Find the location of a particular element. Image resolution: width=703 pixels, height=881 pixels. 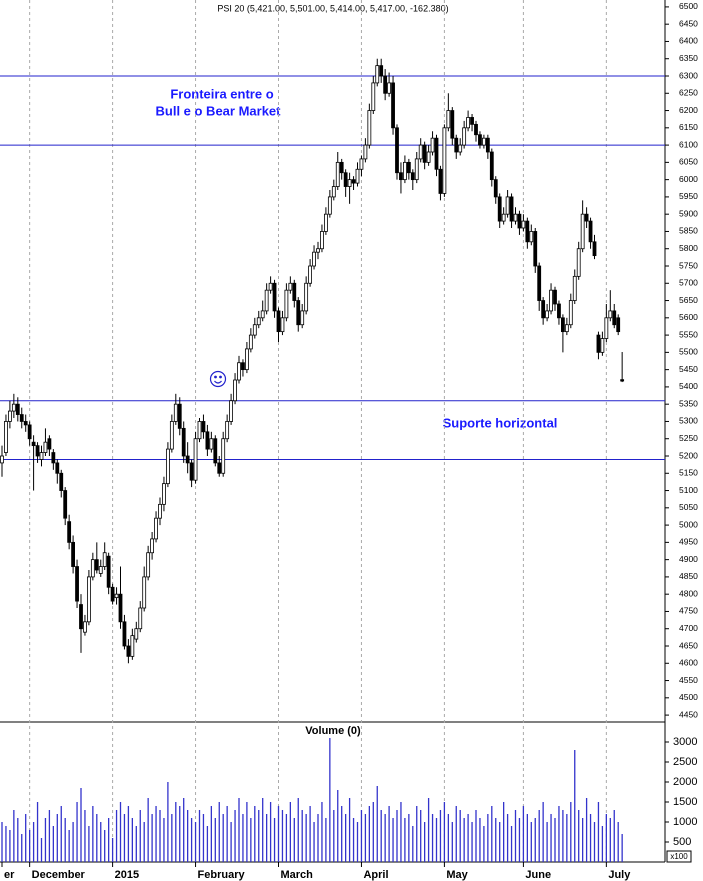

y-tick-label: 5100 is located at coordinates (688, 490).